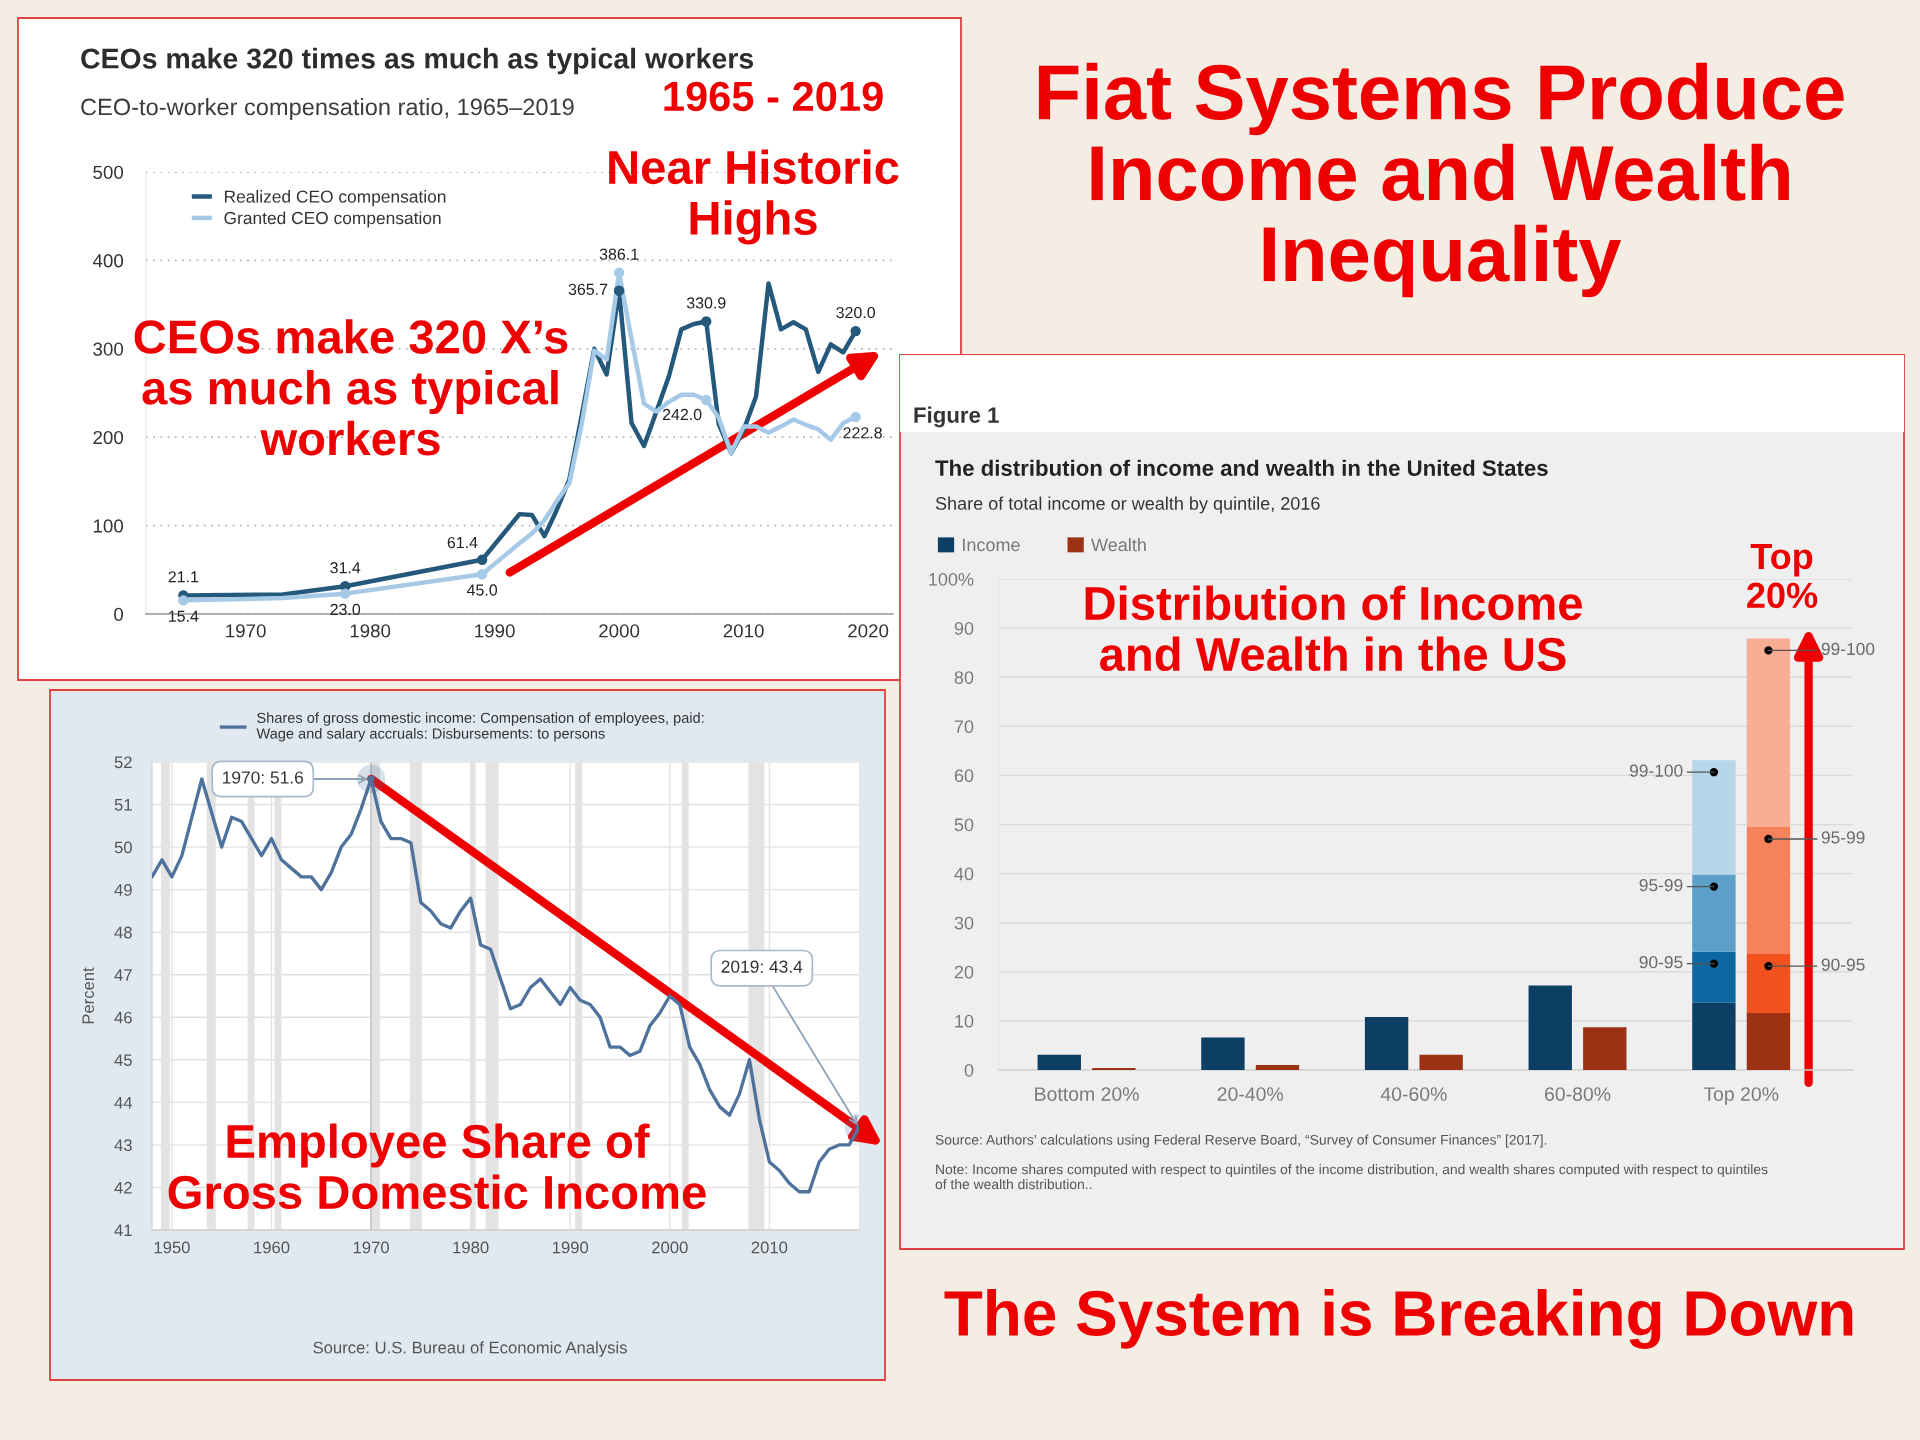 This screenshot has width=1920, height=1440. I want to click on data-label: 31.4, so click(345, 568).